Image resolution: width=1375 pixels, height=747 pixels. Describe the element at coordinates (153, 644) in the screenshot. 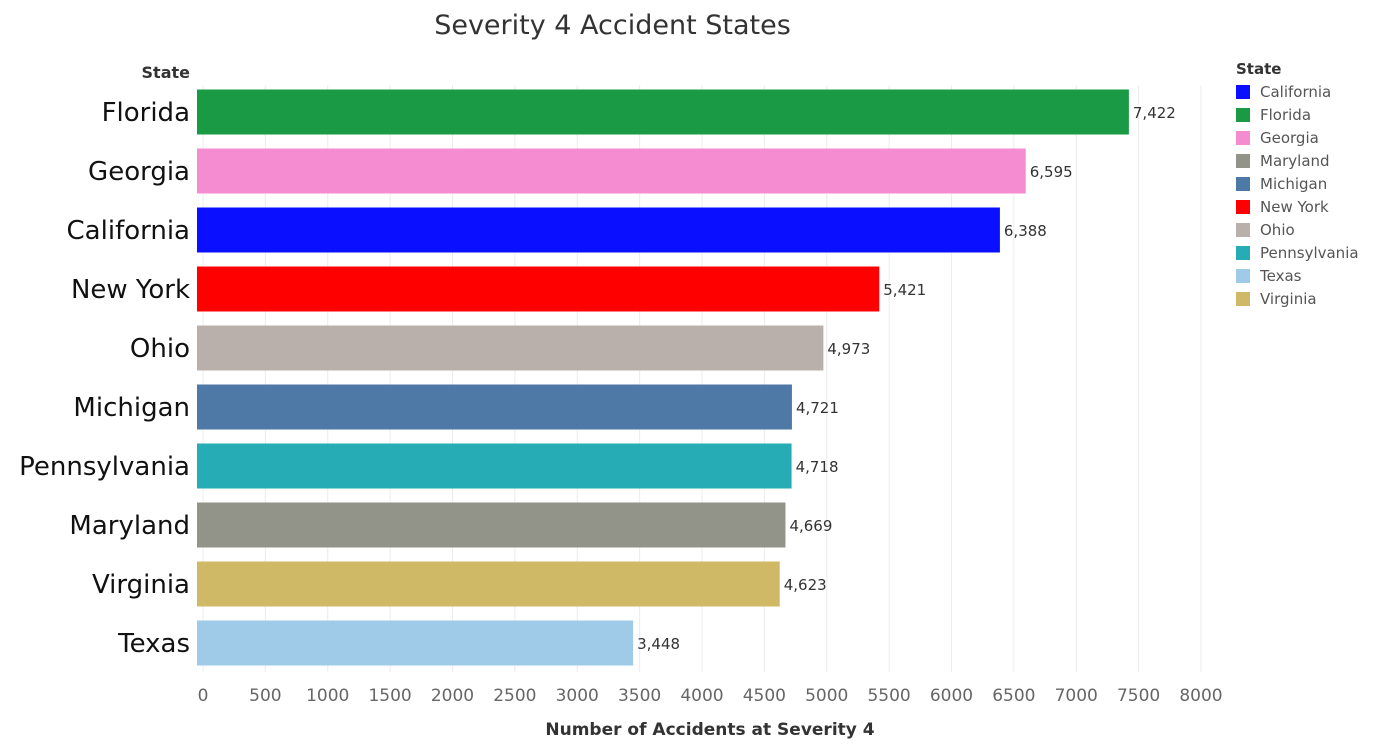

I see `category-label: Texas` at that location.